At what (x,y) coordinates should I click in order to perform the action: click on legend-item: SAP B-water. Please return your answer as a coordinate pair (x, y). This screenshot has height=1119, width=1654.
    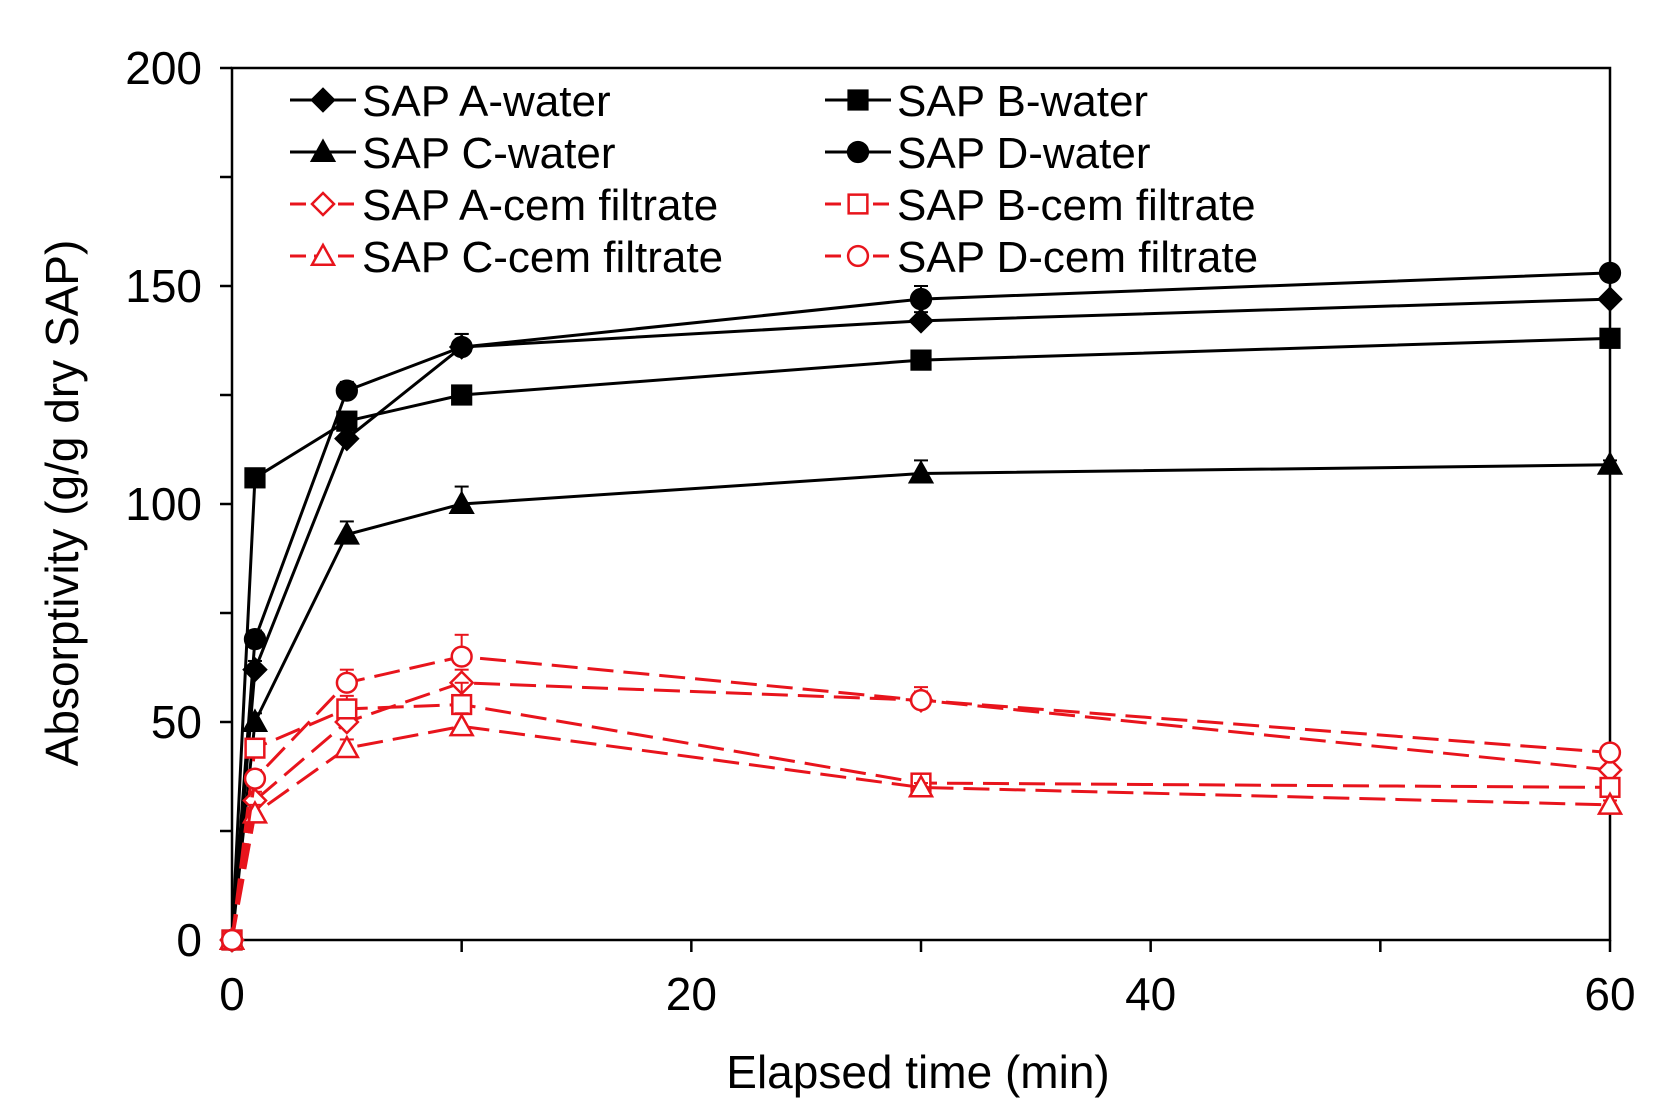
    Looking at the image, I should click on (986, 101).